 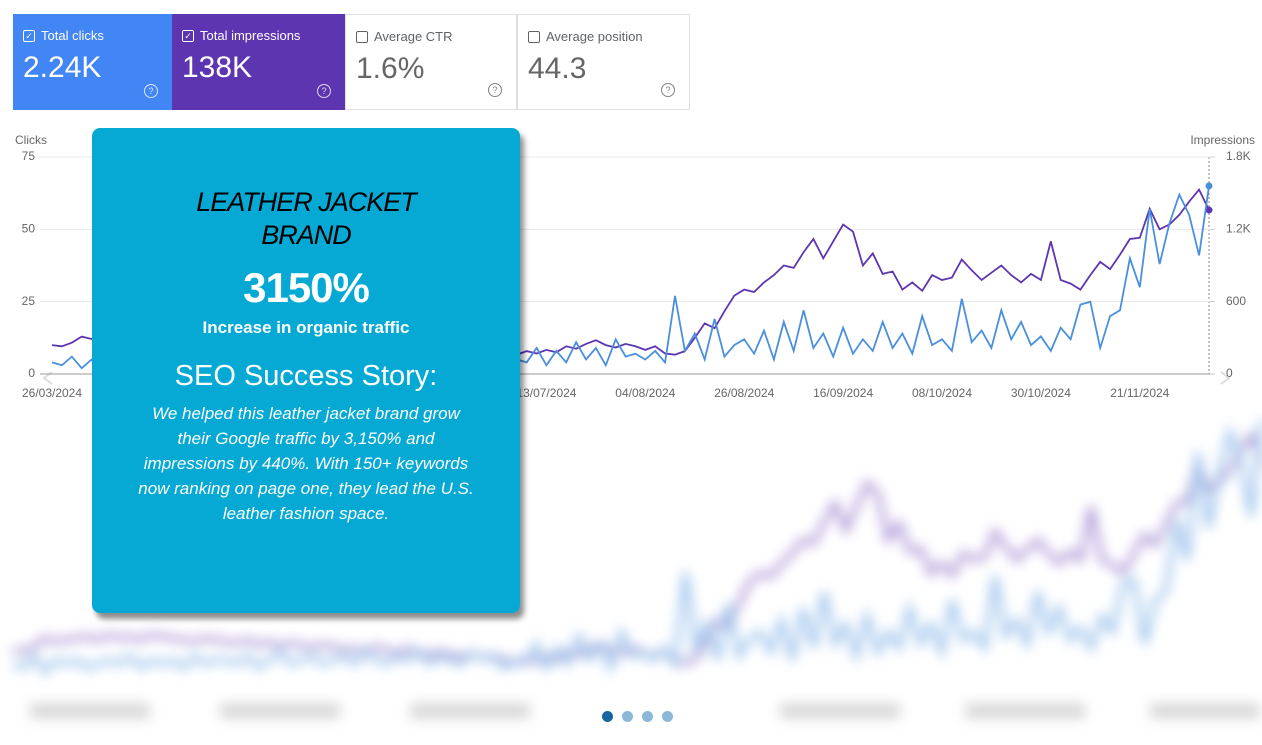 I want to click on metric-tile: Average position 44.3?, so click(x=603, y=62).